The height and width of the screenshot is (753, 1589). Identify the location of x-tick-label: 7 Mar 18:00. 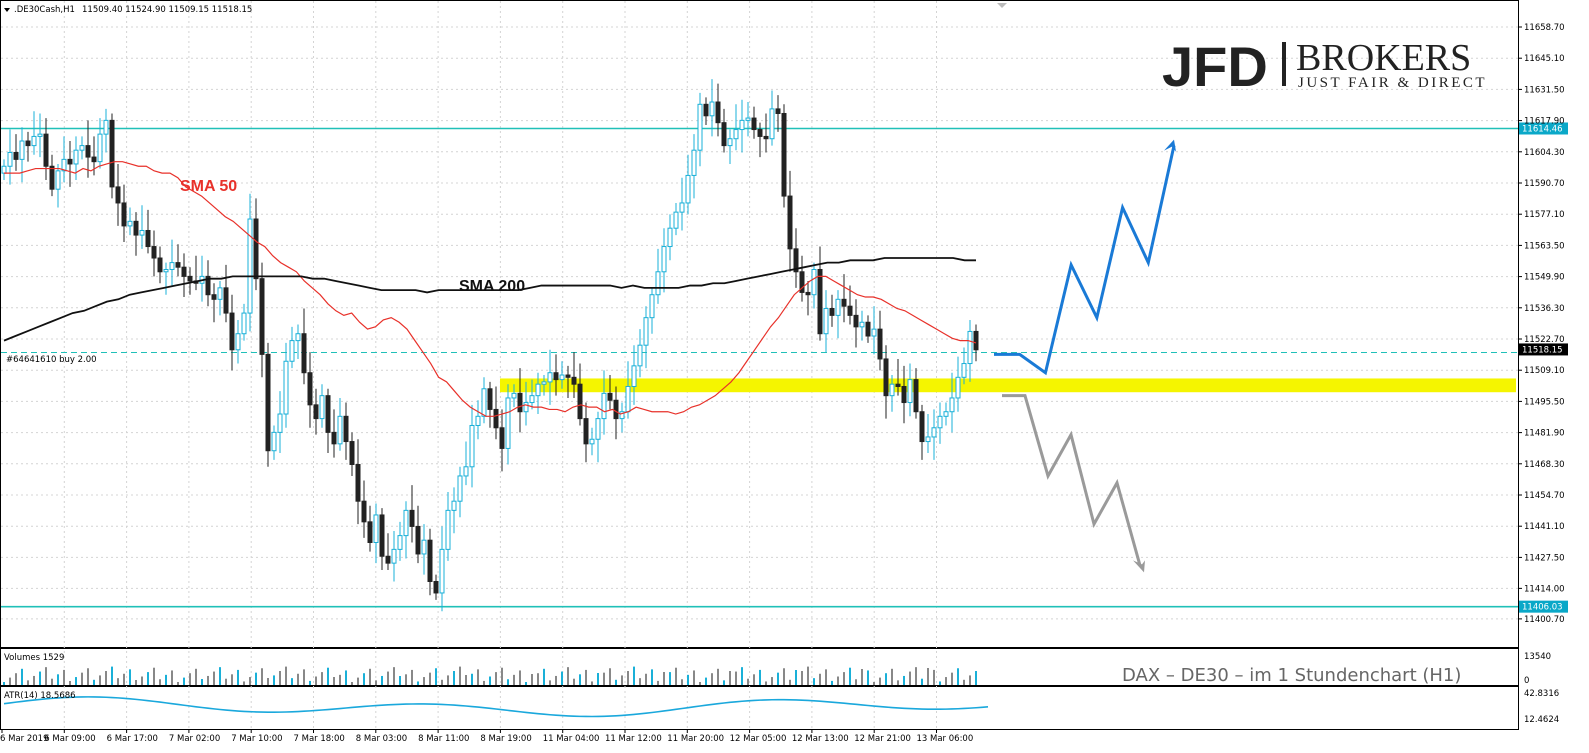
(319, 739).